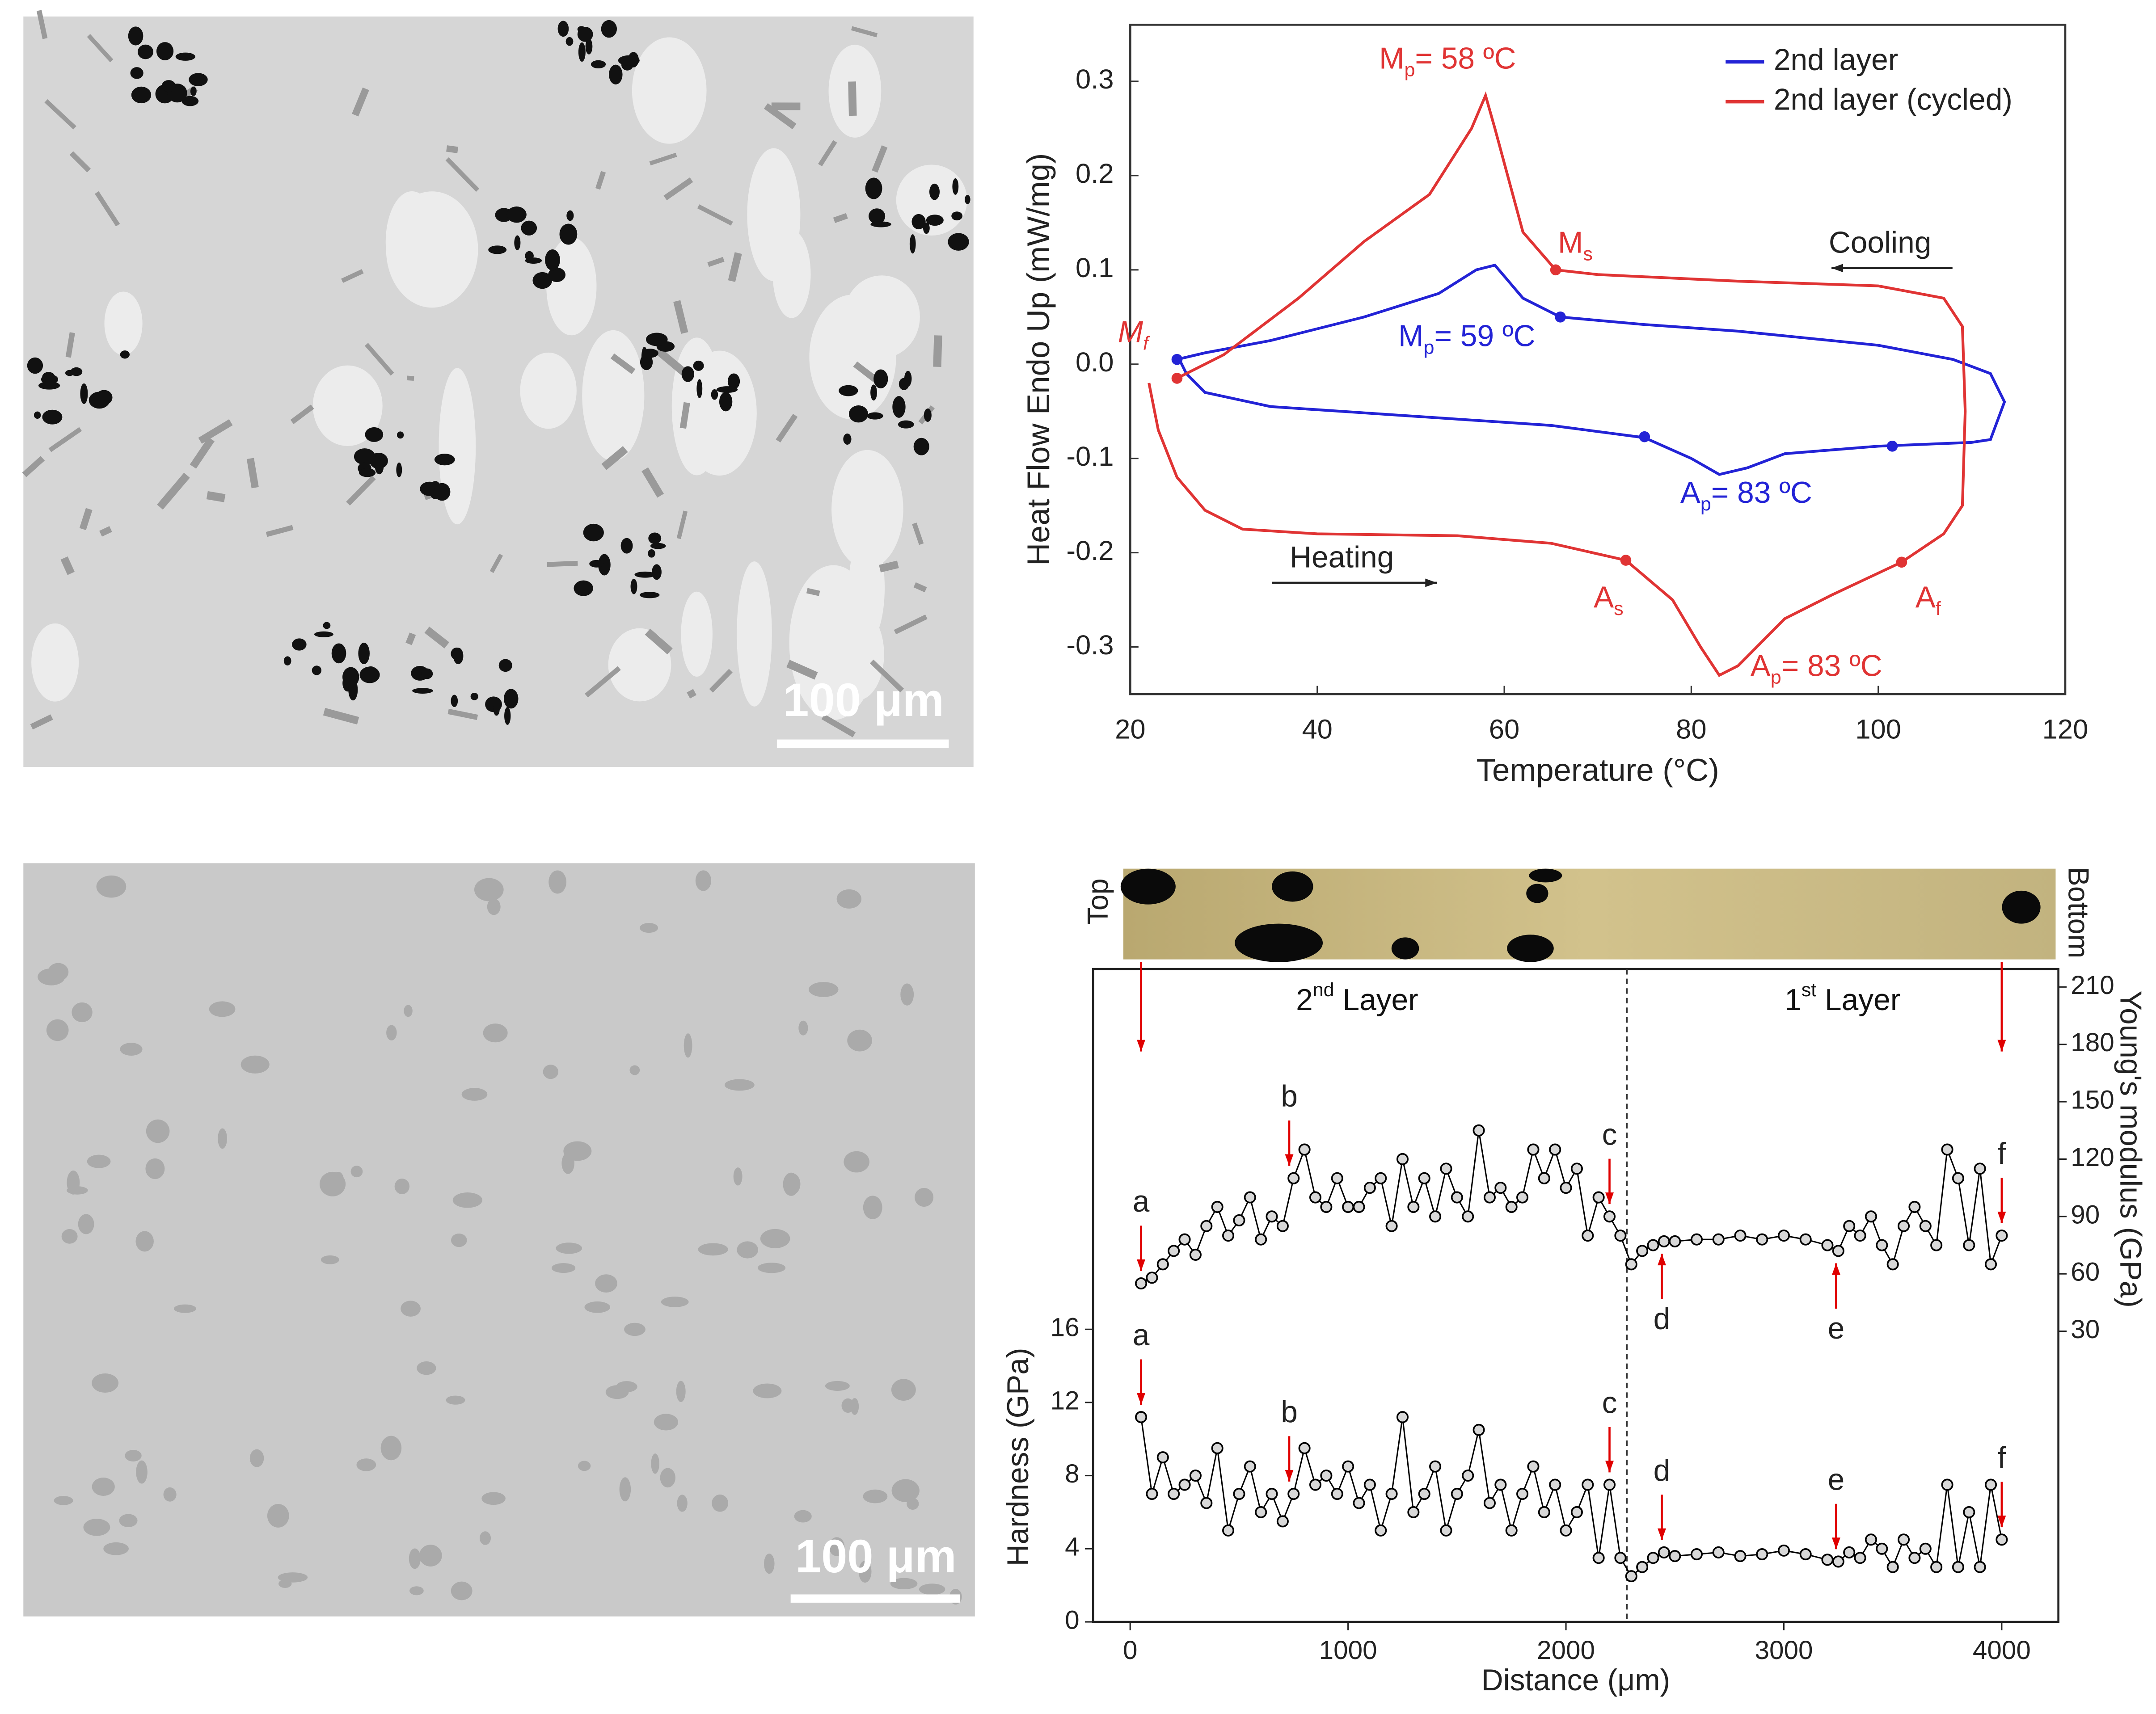 This screenshot has width=2156, height=1714. What do you see at coordinates (1557, 384) in the screenshot?
I see `series-line` at bounding box center [1557, 384].